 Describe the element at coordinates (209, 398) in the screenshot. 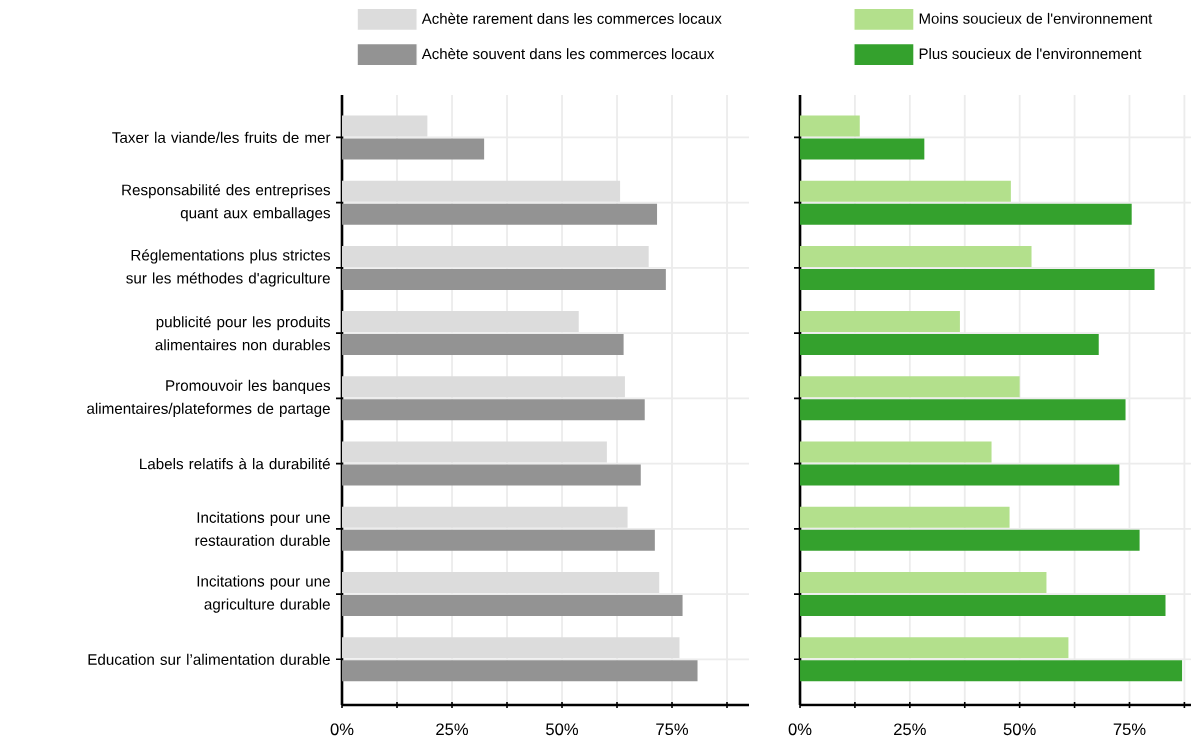

I see `y-tick-label: Promouvoir les banques alimentaires/plateformes de partage` at that location.